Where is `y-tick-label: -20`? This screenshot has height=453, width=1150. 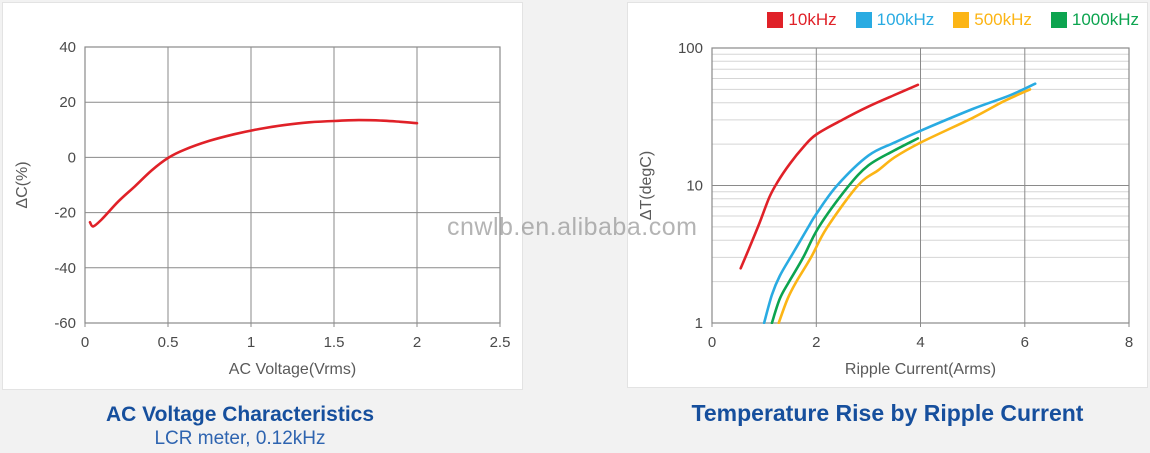 y-tick-label: -20 is located at coordinates (65, 213).